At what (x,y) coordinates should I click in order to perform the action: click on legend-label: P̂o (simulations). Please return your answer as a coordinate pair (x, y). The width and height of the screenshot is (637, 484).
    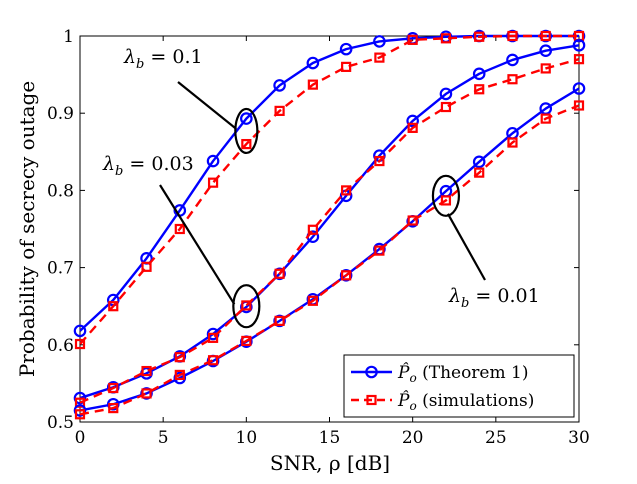
    Looking at the image, I should click on (465, 402).